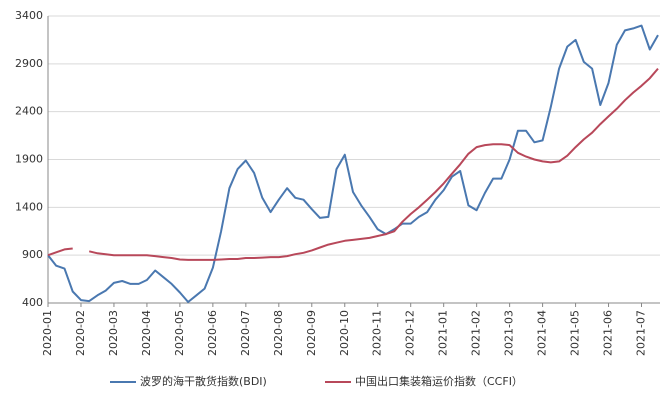  Describe the element at coordinates (608, 333) in the screenshot. I see `x-tick-label: 2021-06` at that location.